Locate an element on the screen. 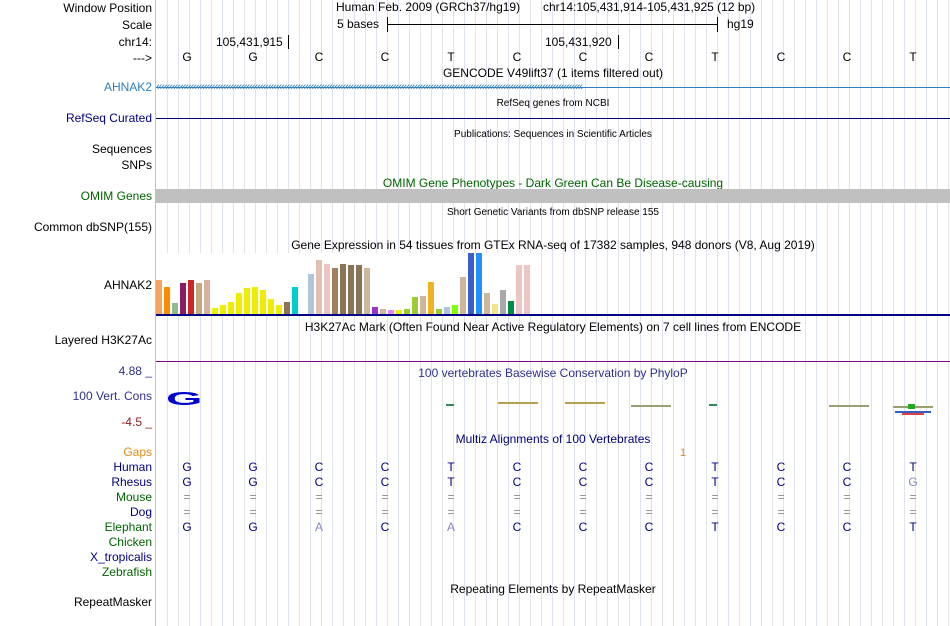 The width and height of the screenshot is (950, 626). species-label-x-tropicalis: X_tropicalis is located at coordinates (120, 557).